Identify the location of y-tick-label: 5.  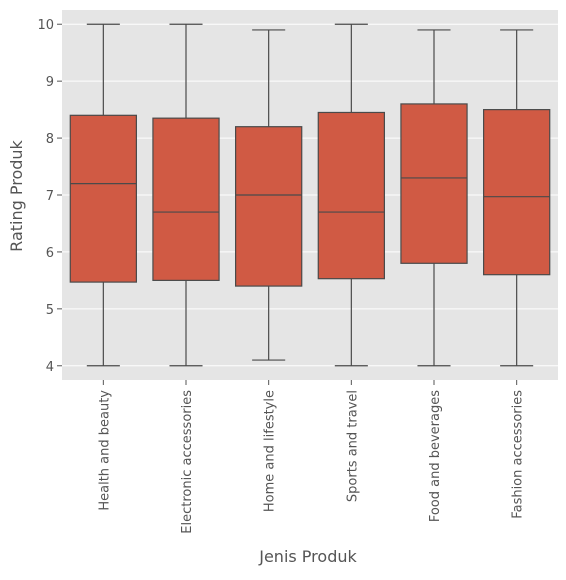
(50, 310).